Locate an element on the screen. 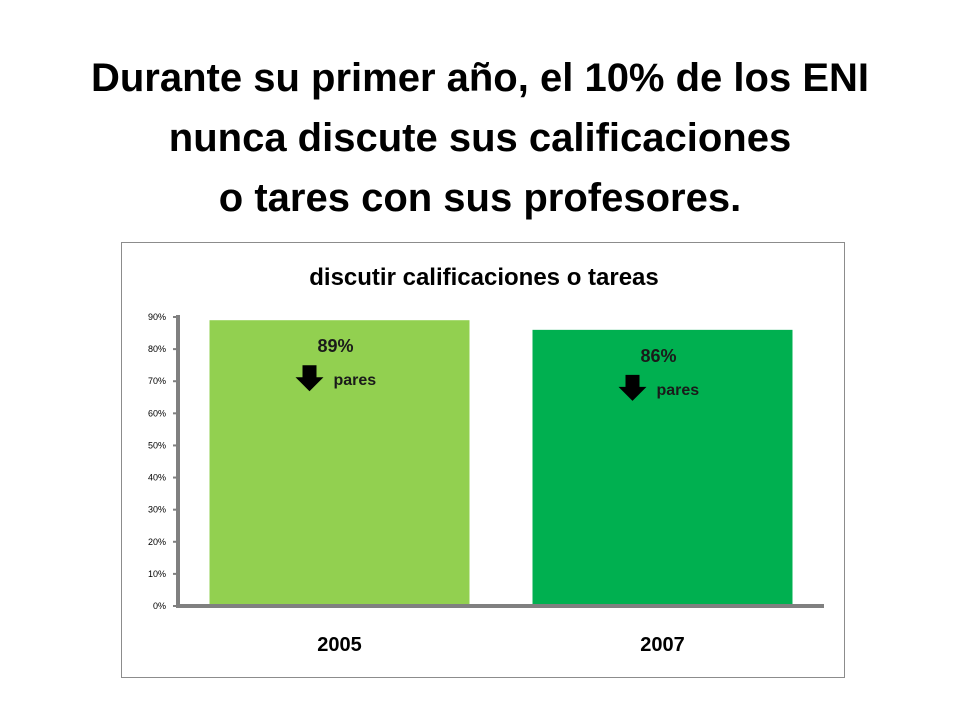 The width and height of the screenshot is (960, 720). slide-title-line: nunca discute sus calificaciones is located at coordinates (480, 138).